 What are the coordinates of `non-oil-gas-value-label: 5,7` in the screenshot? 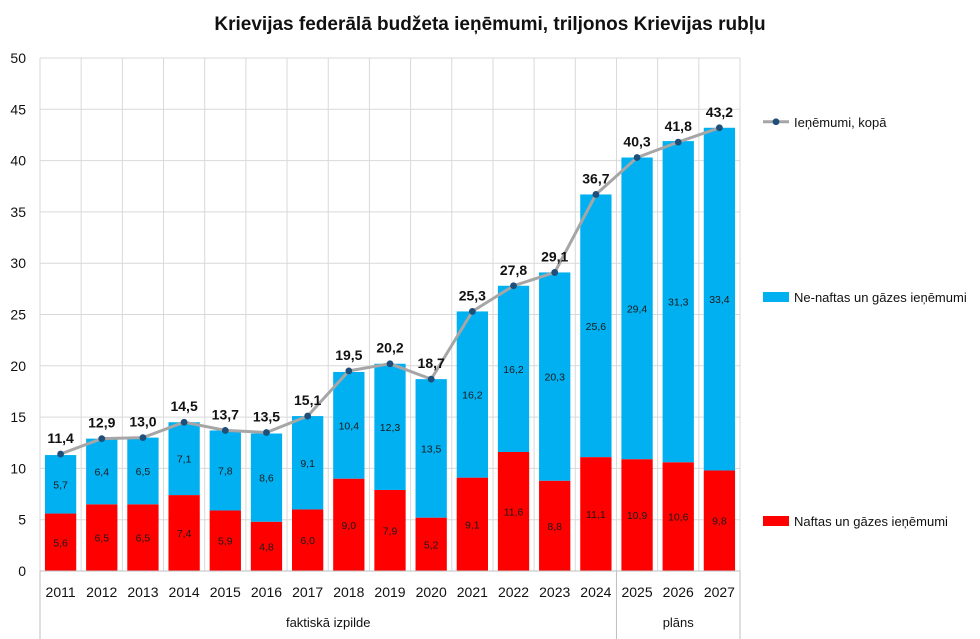 It's located at (60, 485).